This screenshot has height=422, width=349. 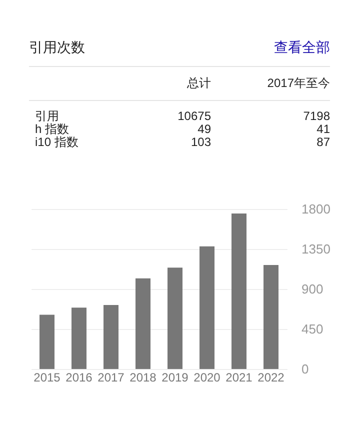 I want to click on text: 总计, so click(x=168, y=83).